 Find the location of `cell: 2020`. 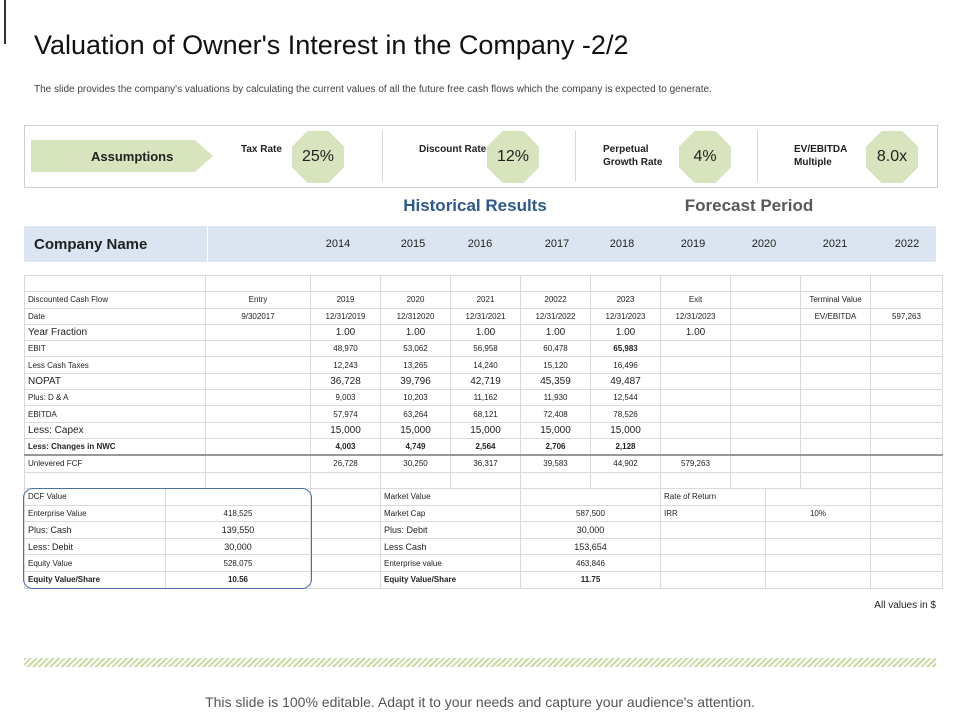

cell: 2020 is located at coordinates (415, 300).